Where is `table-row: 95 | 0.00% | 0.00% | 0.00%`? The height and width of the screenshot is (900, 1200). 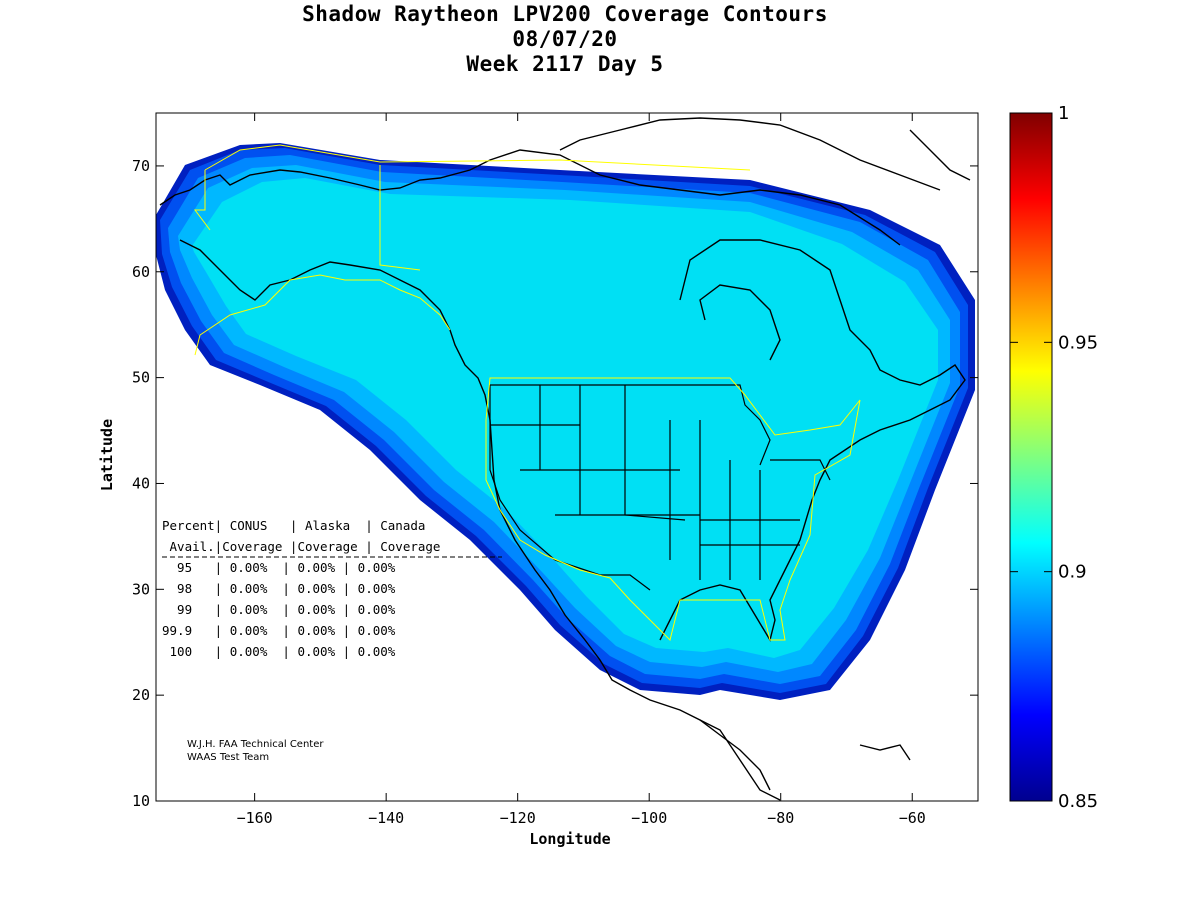
table-row: 95 | 0.00% | 0.00% | 0.00% is located at coordinates (279, 567).